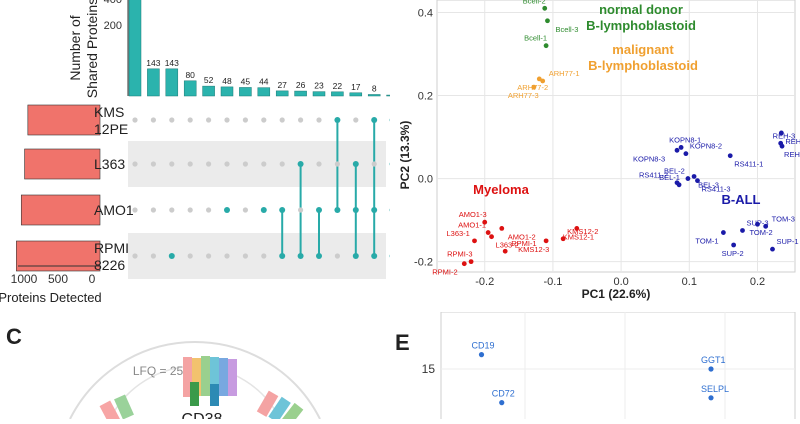 This screenshot has height=424, width=800. Describe the element at coordinates (649, 158) in the screenshot. I see `pca-point-label: KOPN8-3` at that location.